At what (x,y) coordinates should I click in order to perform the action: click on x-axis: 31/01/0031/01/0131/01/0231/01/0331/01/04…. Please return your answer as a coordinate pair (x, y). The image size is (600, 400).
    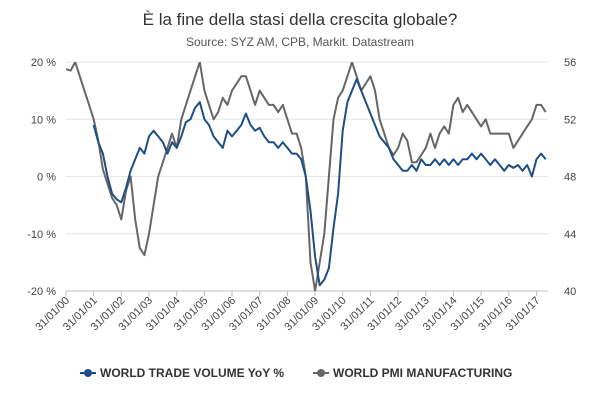
    Looking at the image, I should click on (290, 311).